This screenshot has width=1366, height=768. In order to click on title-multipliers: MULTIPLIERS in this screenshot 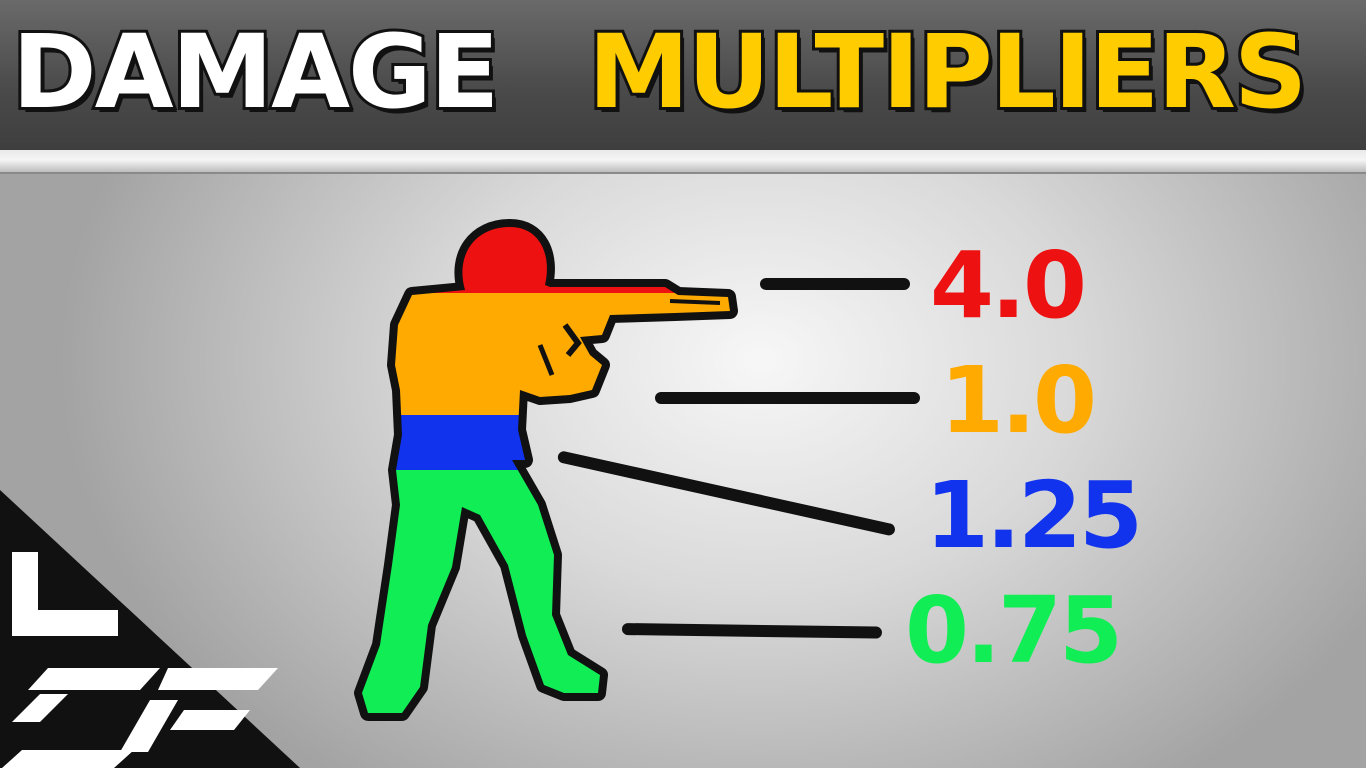, I will do `click(947, 72)`.